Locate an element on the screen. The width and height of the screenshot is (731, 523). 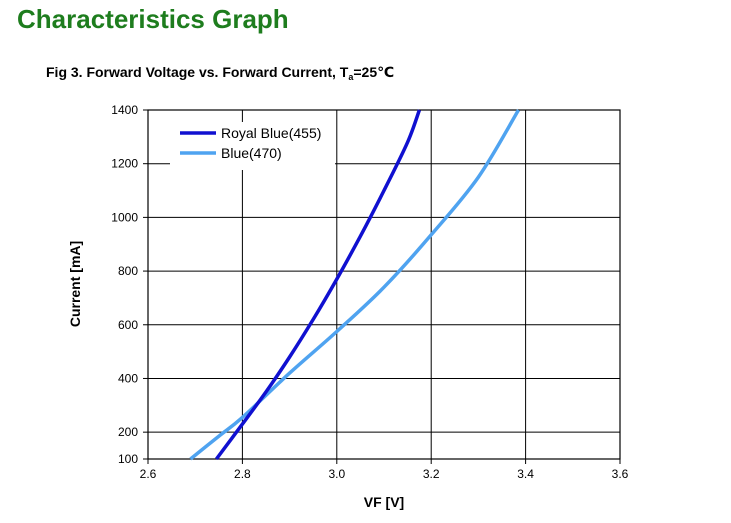
x-tick-label: 3.6 is located at coordinates (620, 474).